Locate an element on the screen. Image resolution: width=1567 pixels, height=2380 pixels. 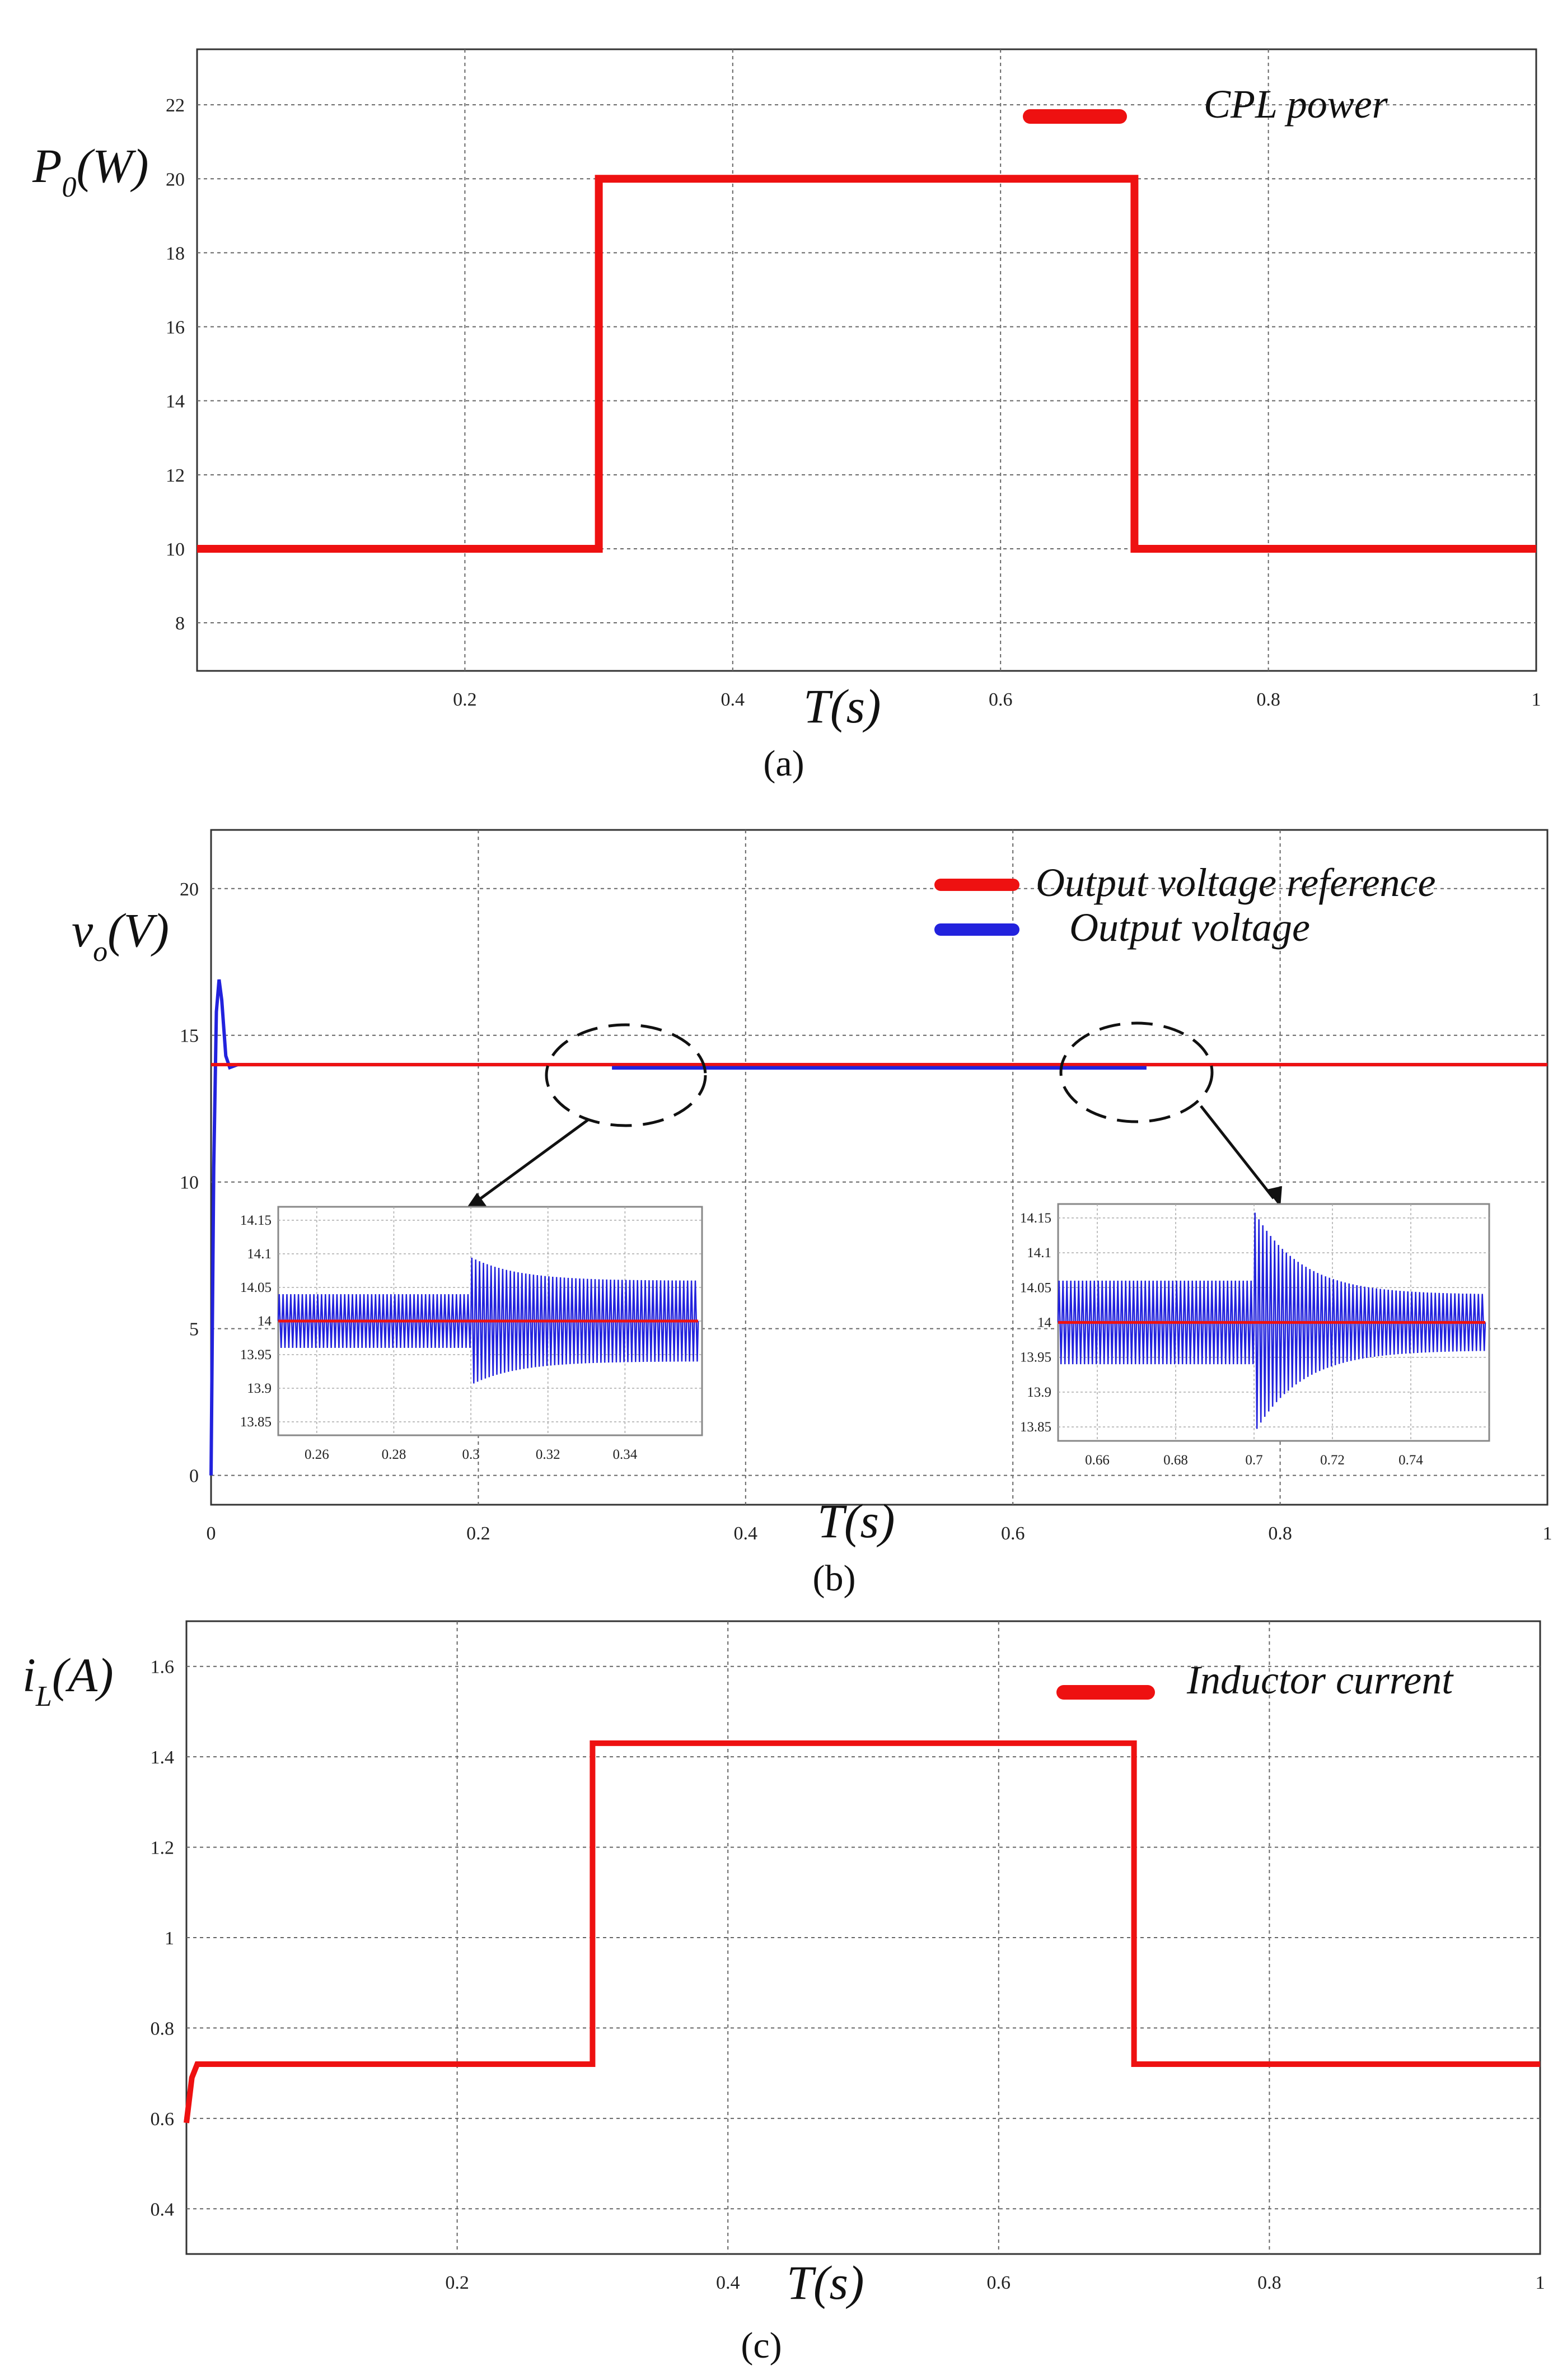
panel-caption: (b) is located at coordinates (834, 1579).